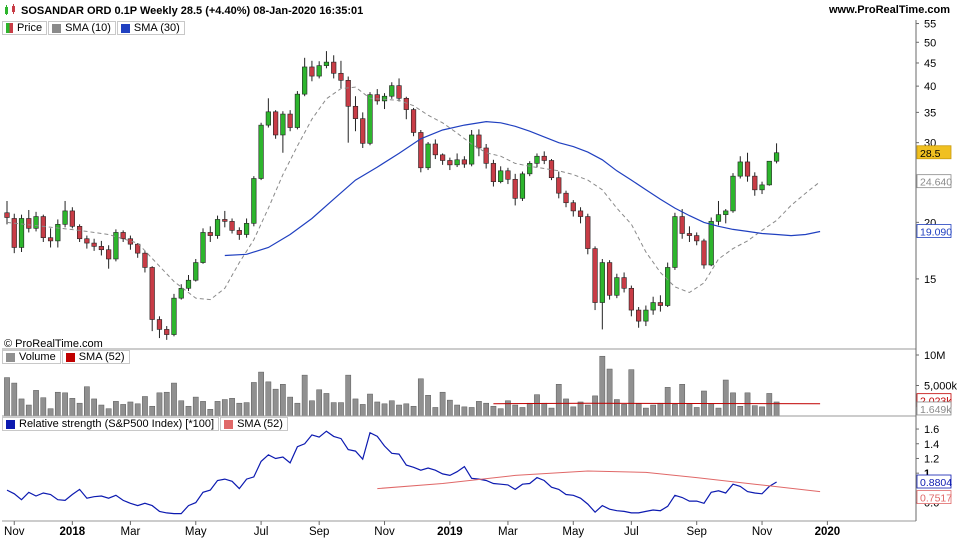 This screenshot has height=540, width=960. What do you see at coordinates (111, 424) in the screenshot?
I see `legend-rs: Relative strength (S&P500 Index) [*100]` at bounding box center [111, 424].